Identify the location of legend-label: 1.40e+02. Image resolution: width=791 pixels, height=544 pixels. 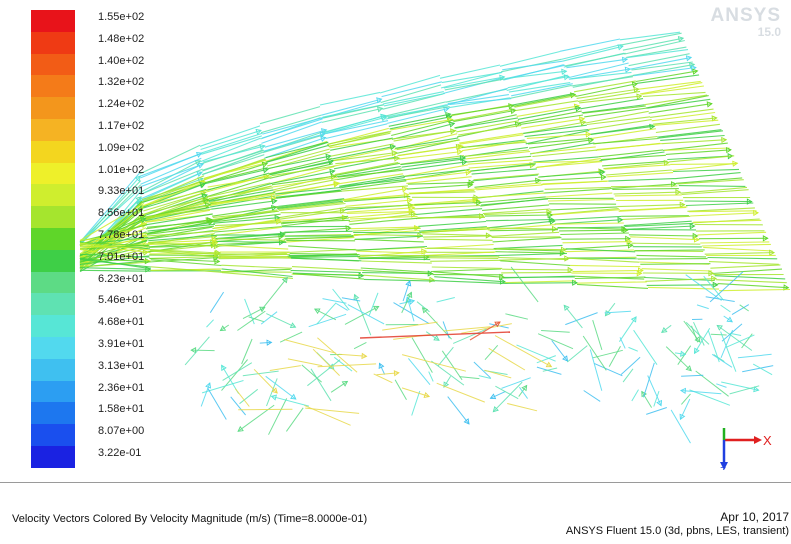
(121, 61).